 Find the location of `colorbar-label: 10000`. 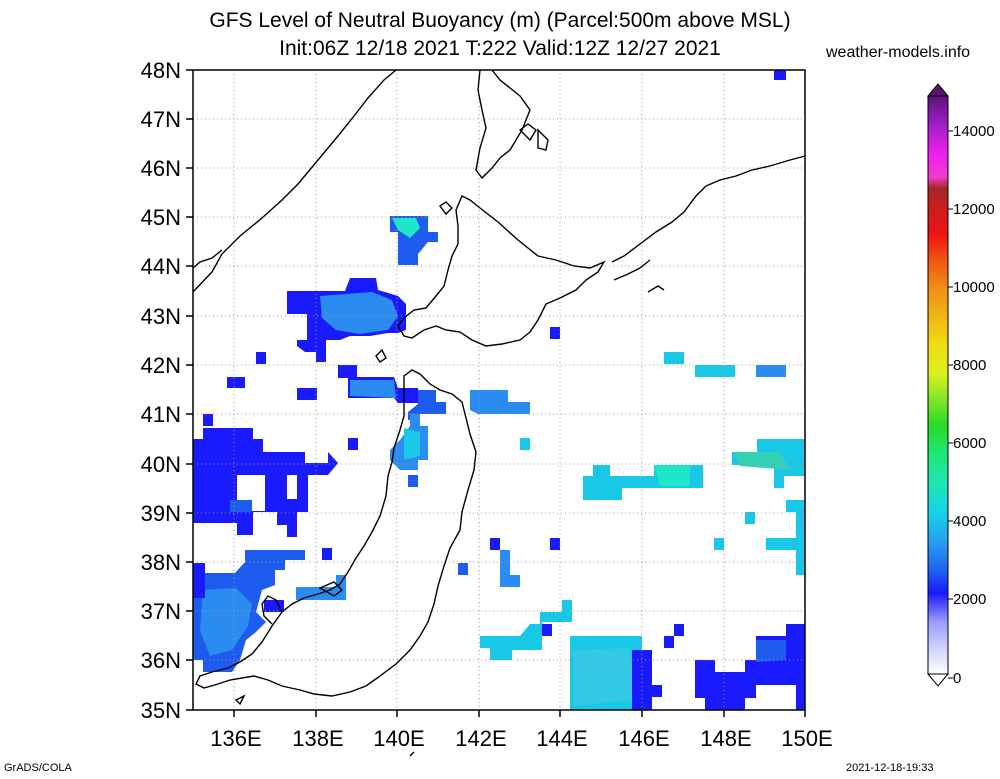

colorbar-label: 10000 is located at coordinates (974, 287).